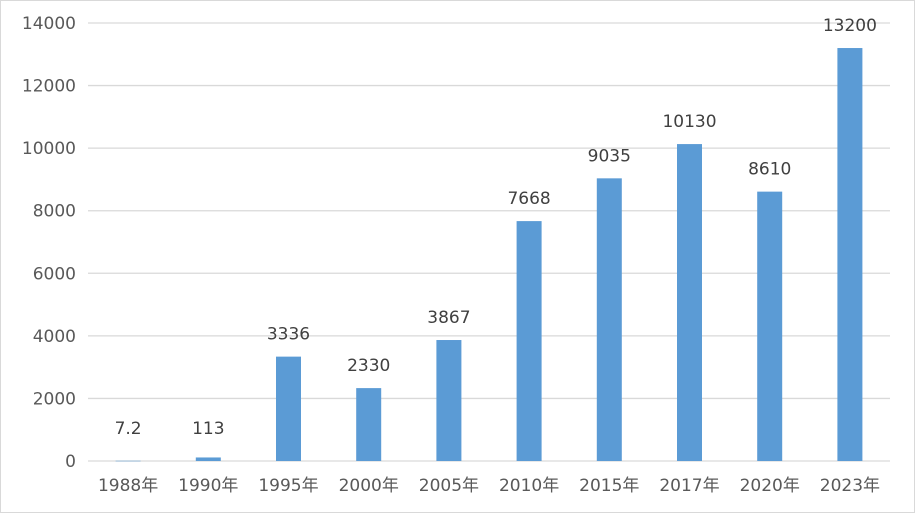 This screenshot has width=915, height=513. Describe the element at coordinates (689, 122) in the screenshot. I see `data-label: 10130` at that location.